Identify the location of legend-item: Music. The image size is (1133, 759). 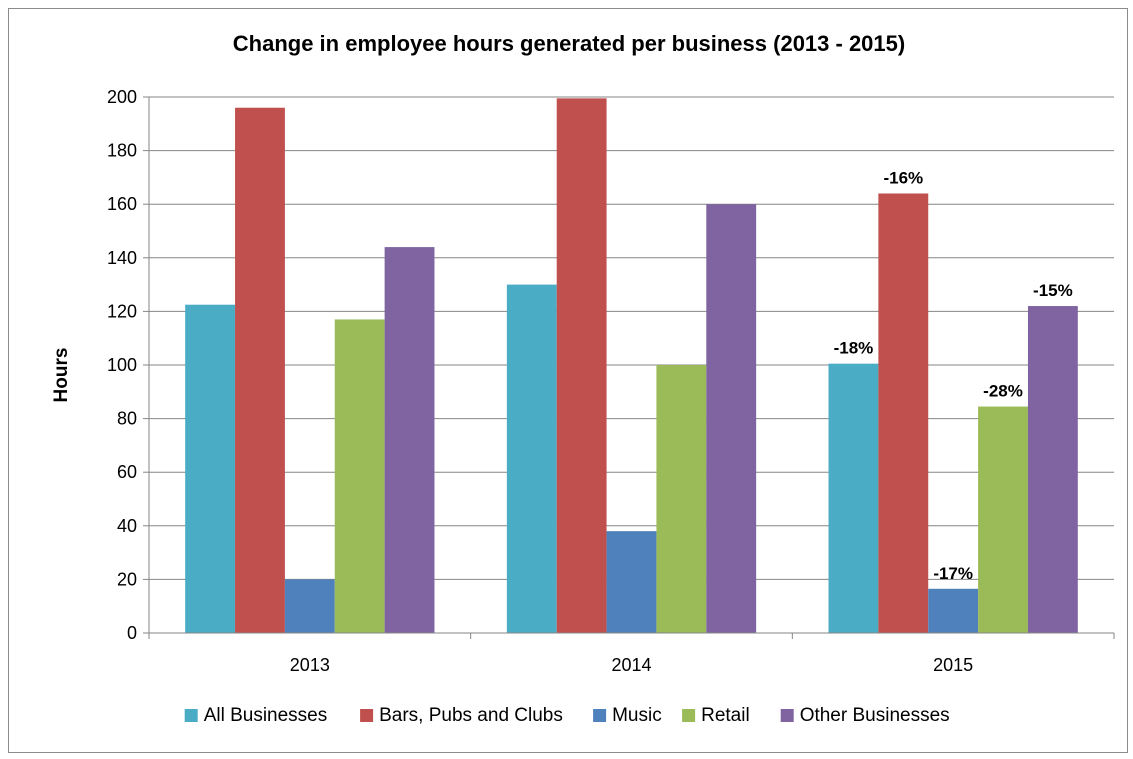
(627, 715).